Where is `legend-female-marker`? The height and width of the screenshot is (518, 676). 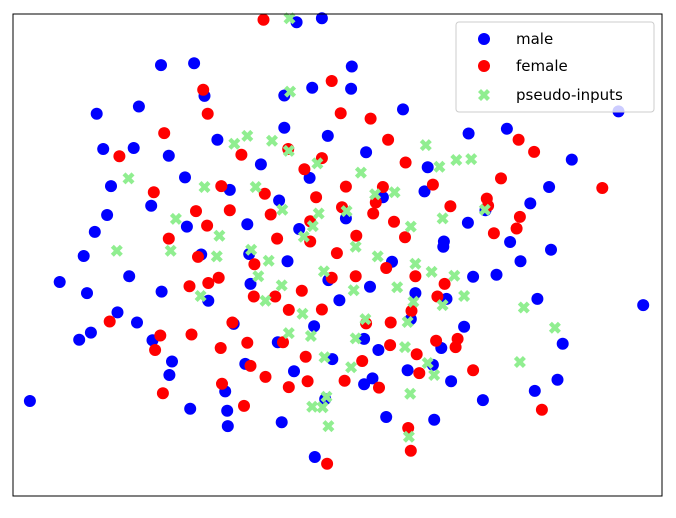 legend-female-marker is located at coordinates (484, 66).